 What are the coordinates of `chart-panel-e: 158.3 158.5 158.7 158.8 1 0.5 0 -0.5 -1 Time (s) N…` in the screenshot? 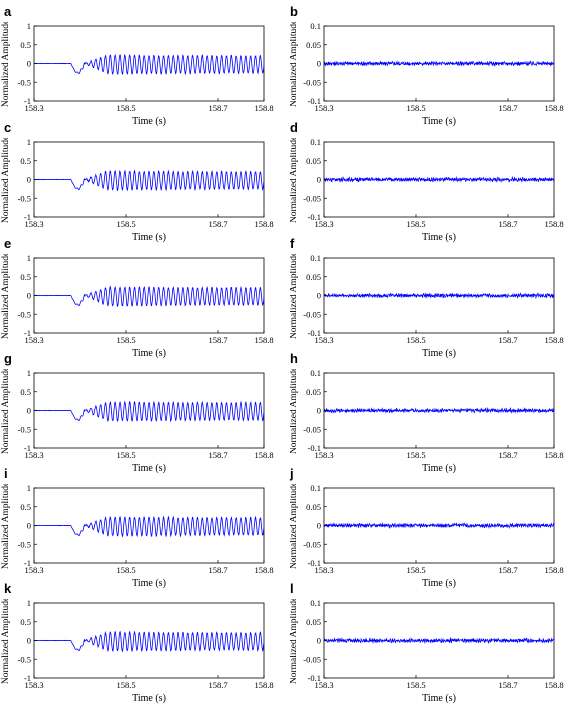 It's located at (137, 306).